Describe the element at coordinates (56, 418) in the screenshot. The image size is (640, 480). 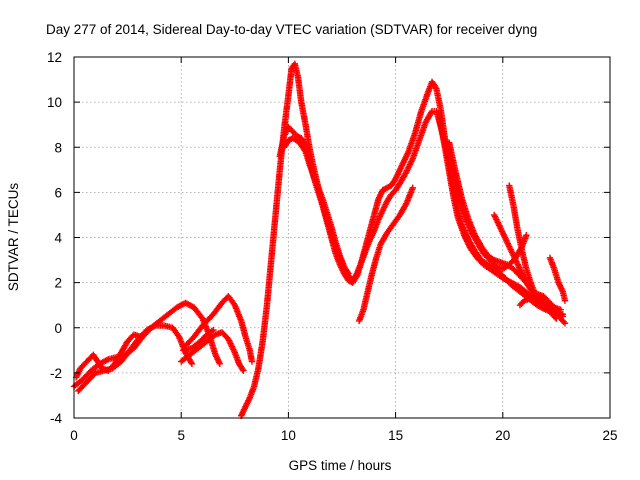
I see `y-tick-label: -4` at that location.